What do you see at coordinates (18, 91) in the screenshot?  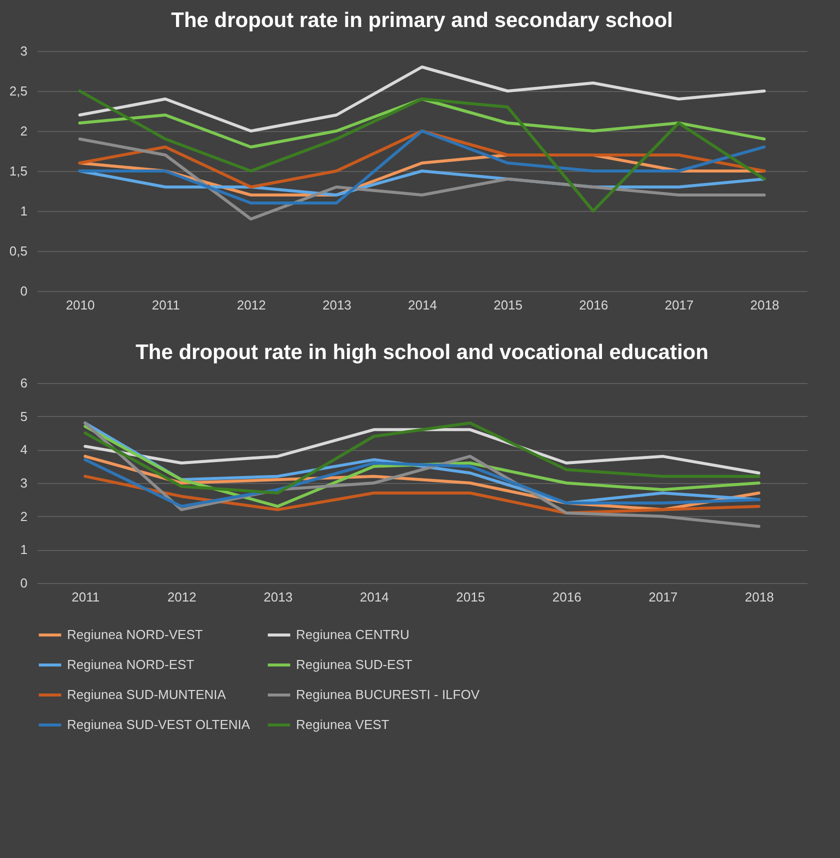 I see `y-tick-label: 2,5` at bounding box center [18, 91].